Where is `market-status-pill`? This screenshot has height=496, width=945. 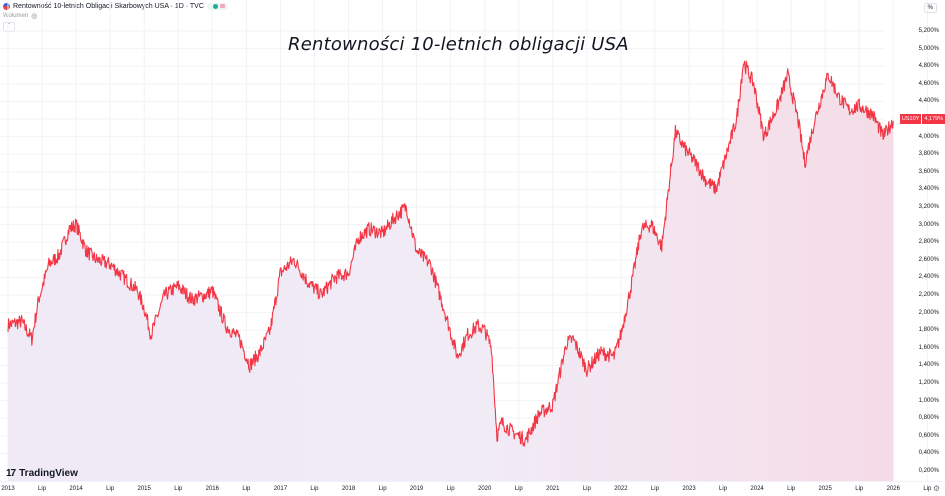 market-status-pill is located at coordinates (217, 6).